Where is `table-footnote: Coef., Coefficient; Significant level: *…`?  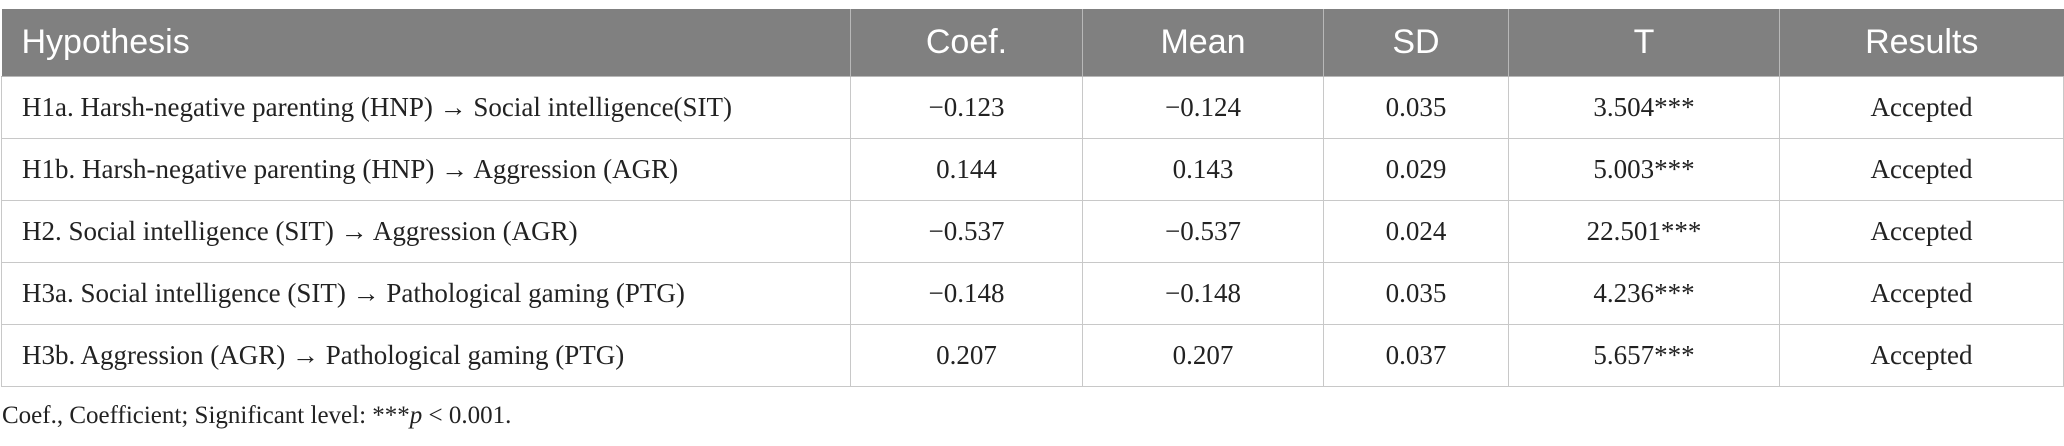 table-footnote: Coef., Coefficient; Significant level: *… is located at coordinates (256, 416).